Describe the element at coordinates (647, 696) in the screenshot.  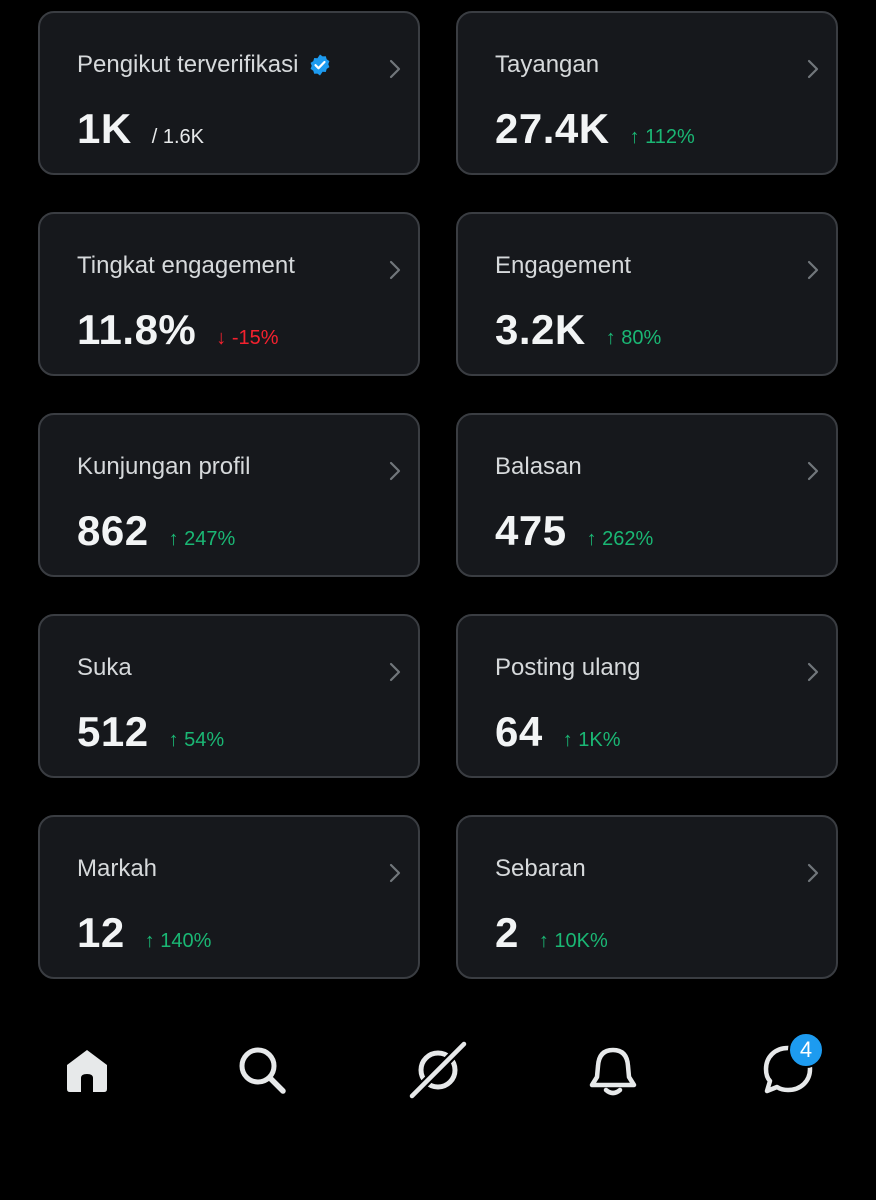
I see `stat-card-reposts: Posting ulang 64 ↑ 1K%` at that location.